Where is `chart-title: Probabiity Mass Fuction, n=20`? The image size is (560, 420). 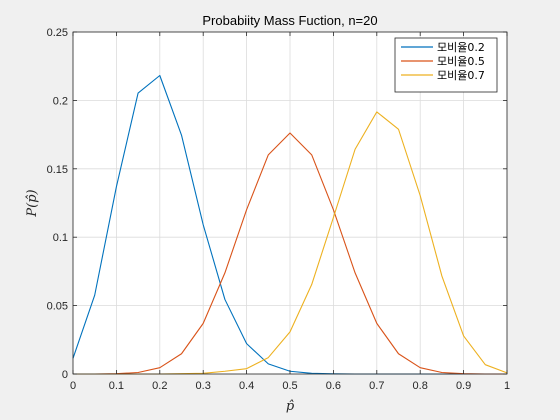 chart-title: Probabiity Mass Fuction, n=20 is located at coordinates (289, 20).